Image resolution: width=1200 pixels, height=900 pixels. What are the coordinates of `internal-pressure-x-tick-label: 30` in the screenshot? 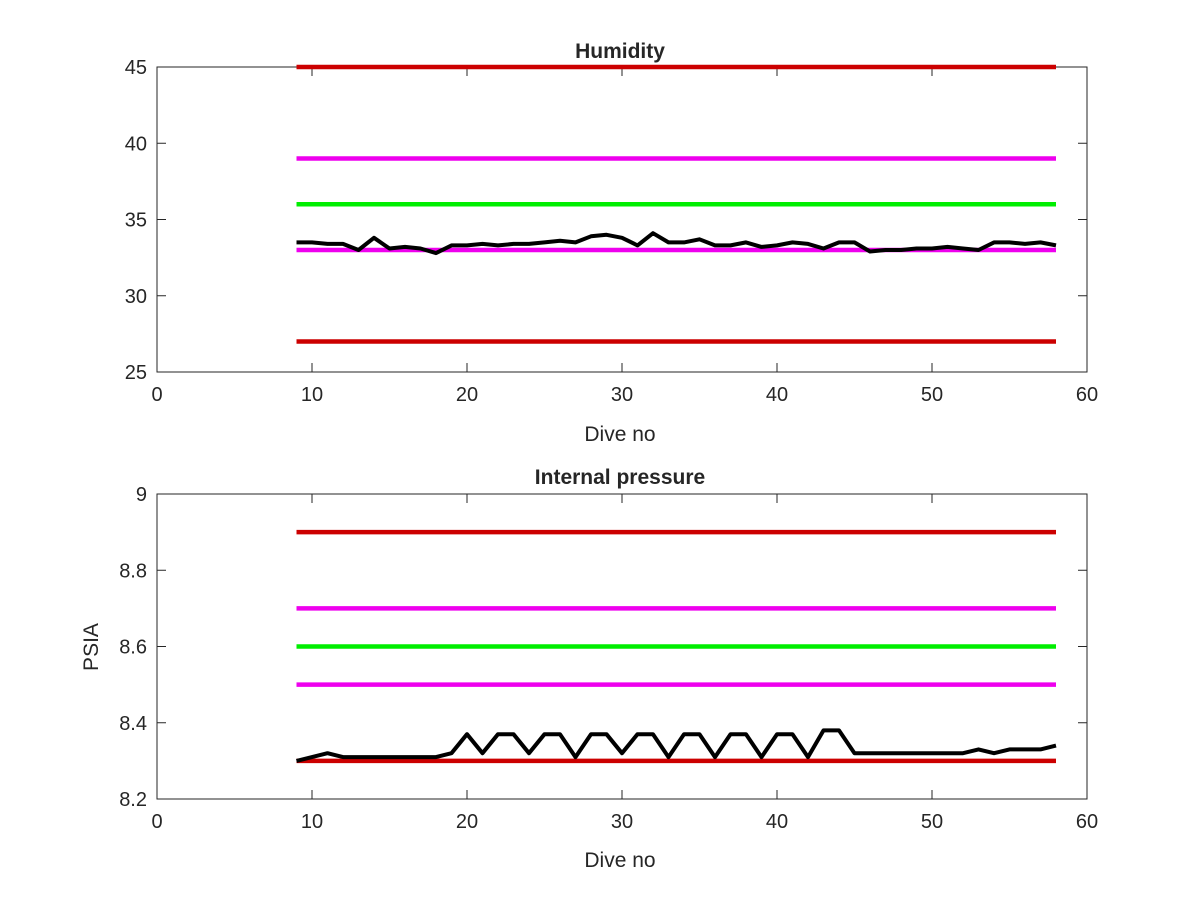 It's located at (622, 822).